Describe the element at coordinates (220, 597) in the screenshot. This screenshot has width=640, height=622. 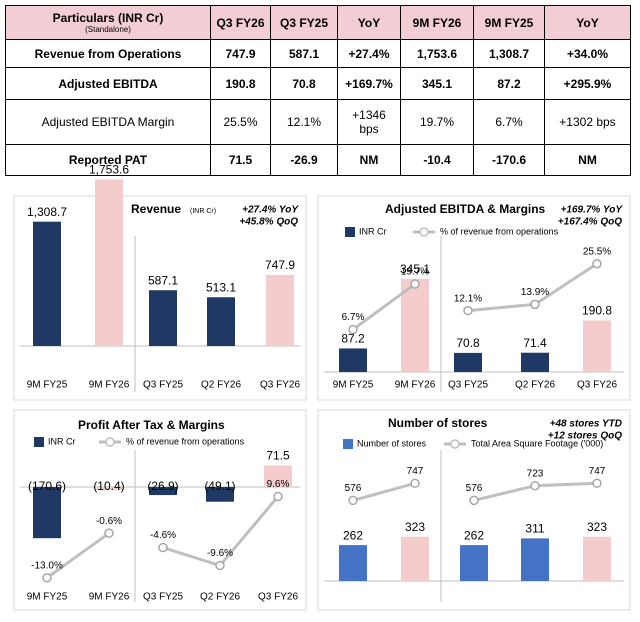
I see `x-tick-label: Q2 FY26` at that location.